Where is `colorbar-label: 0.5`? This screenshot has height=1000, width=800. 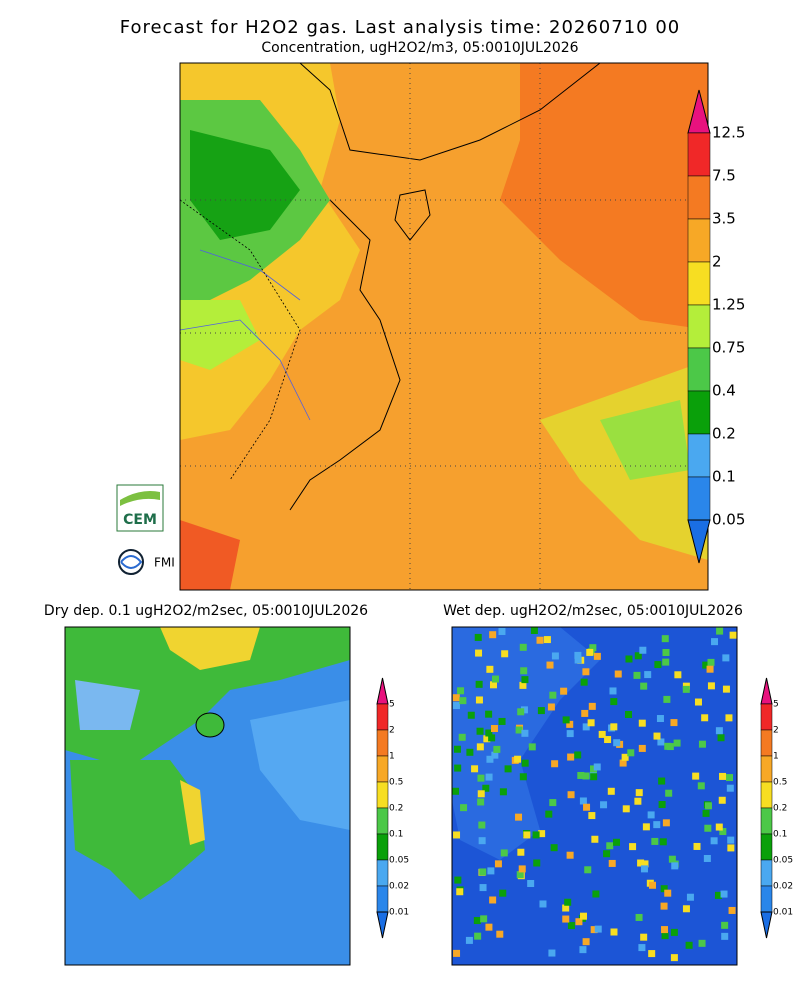 colorbar-label: 0.5 is located at coordinates (780, 783).